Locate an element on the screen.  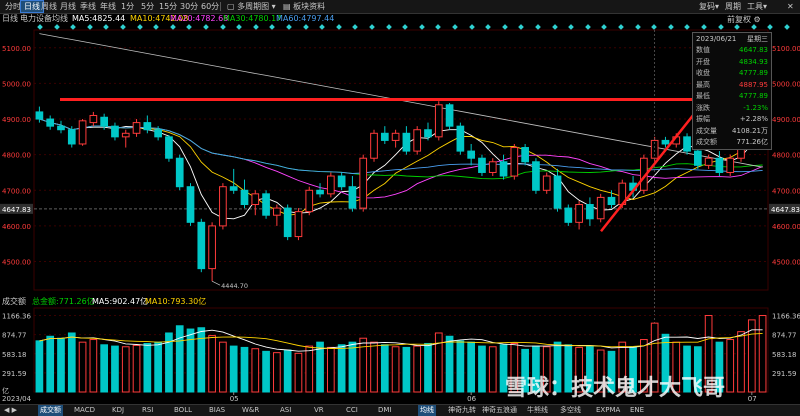
indicator-tab-11: 均线 is located at coordinates (427, 410).